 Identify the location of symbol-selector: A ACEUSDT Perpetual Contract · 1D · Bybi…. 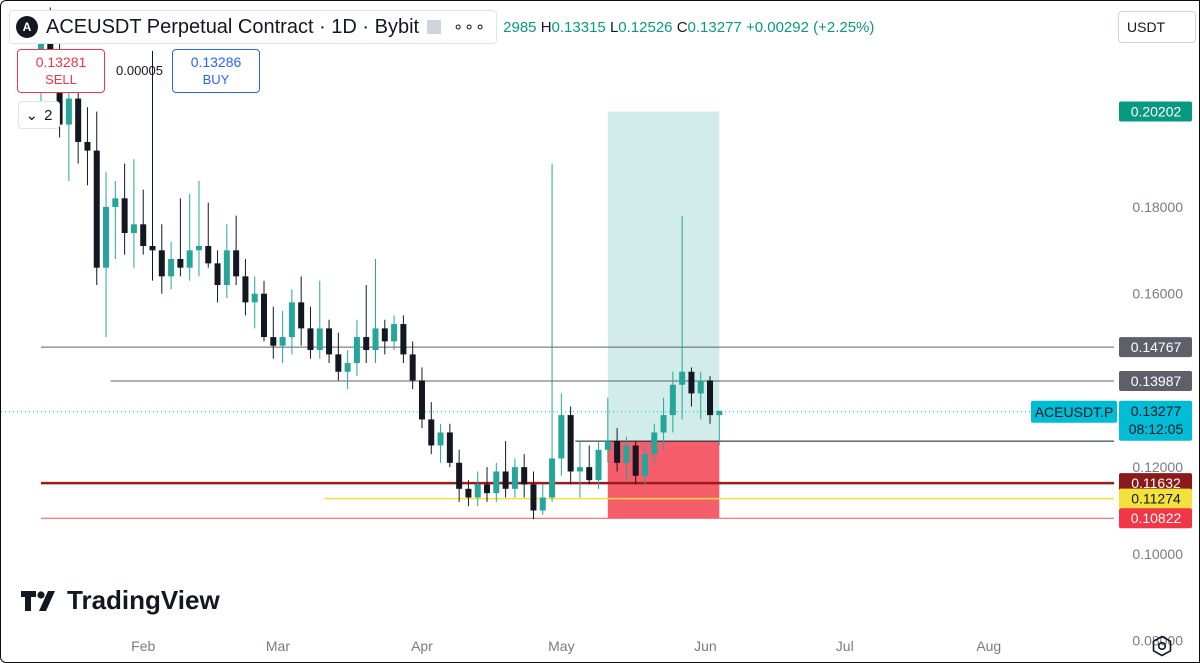
(253, 27).